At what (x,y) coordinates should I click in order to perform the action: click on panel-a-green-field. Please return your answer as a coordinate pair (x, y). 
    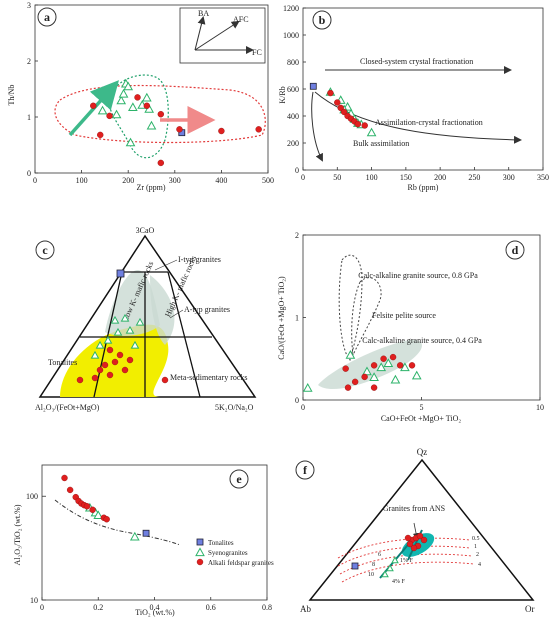
    Looking at the image, I should click on (138, 116).